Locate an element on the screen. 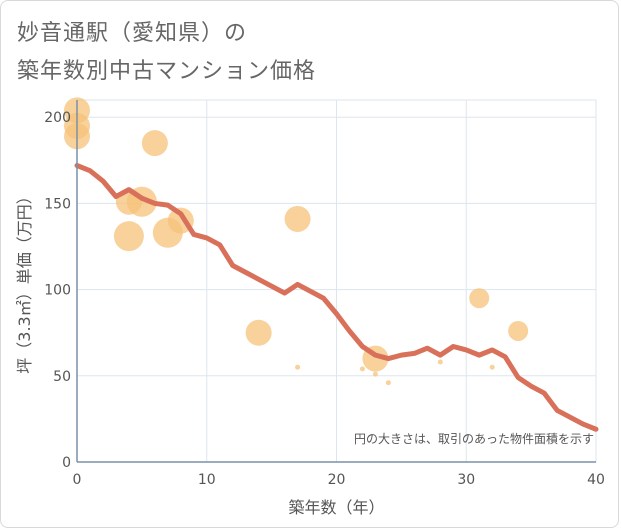  x-tick-label: 40 is located at coordinates (596, 480).